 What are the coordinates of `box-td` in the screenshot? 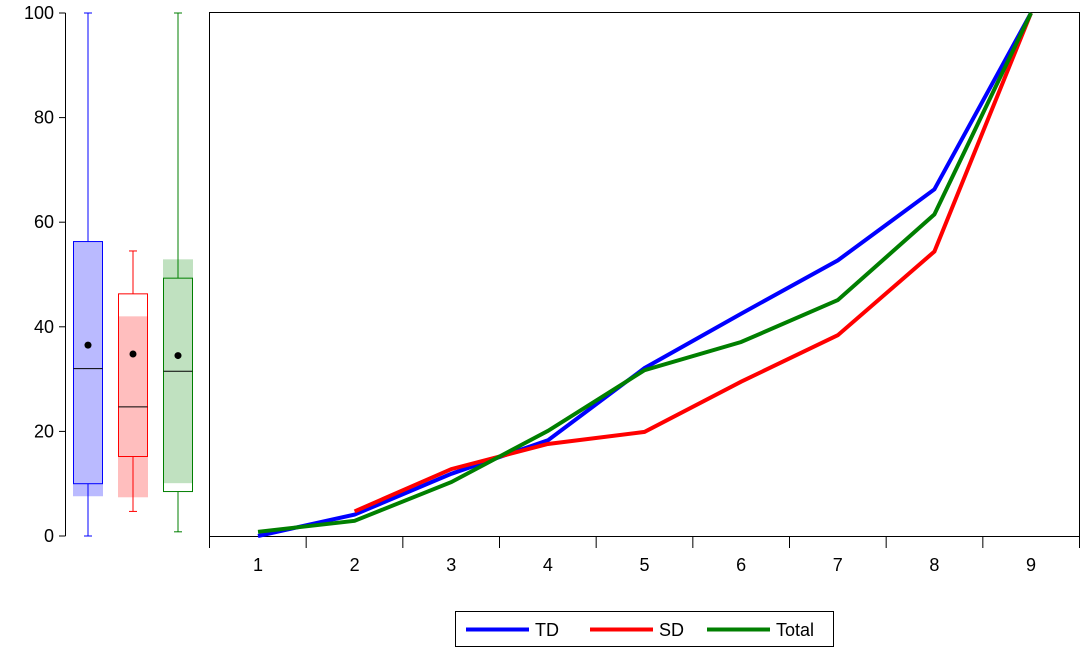 It's located at (88, 274).